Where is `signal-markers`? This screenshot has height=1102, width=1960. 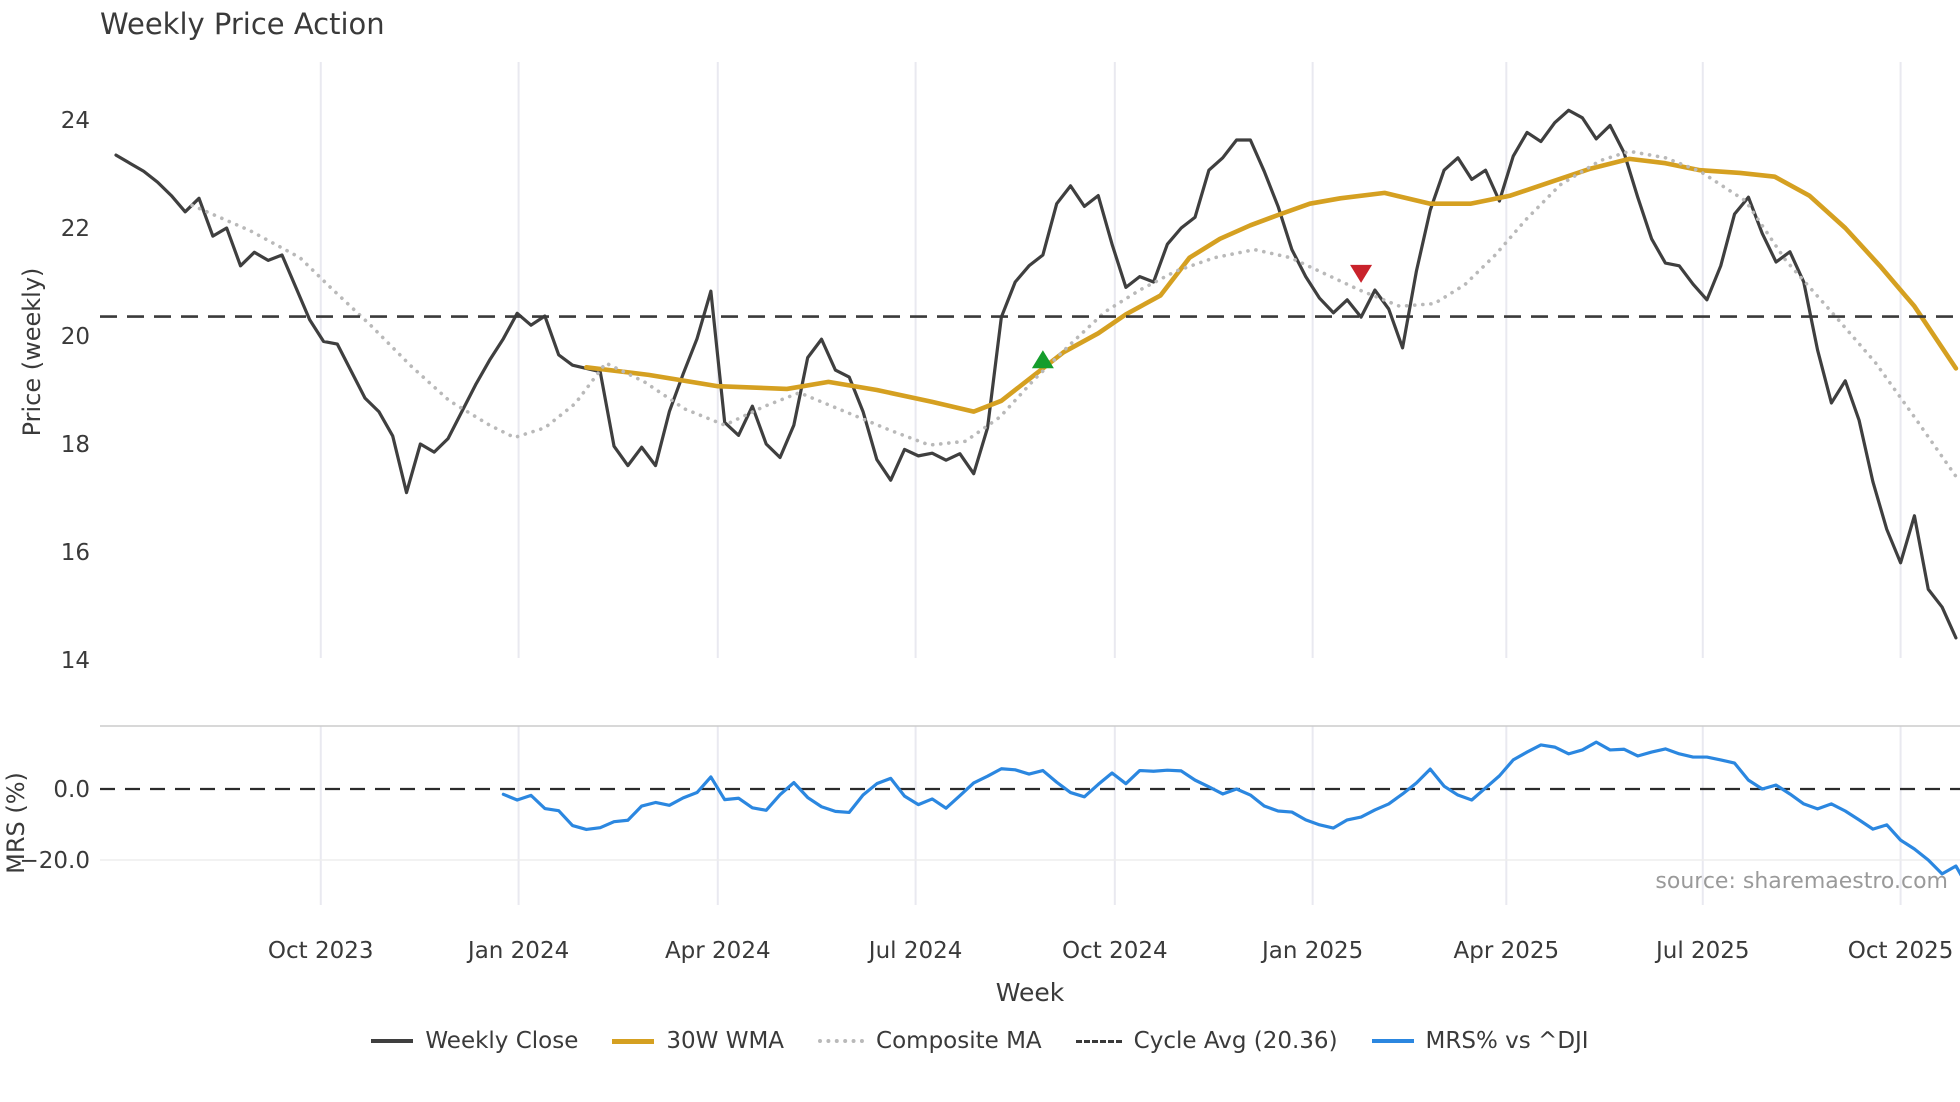 signal-markers is located at coordinates (1202, 316).